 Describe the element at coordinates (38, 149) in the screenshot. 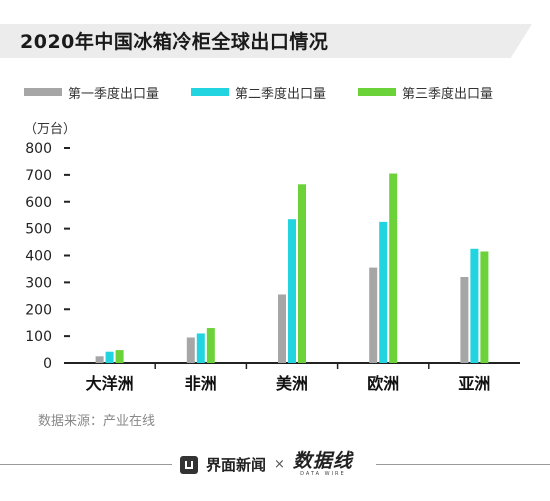

I see `y-tick-label: 800` at that location.